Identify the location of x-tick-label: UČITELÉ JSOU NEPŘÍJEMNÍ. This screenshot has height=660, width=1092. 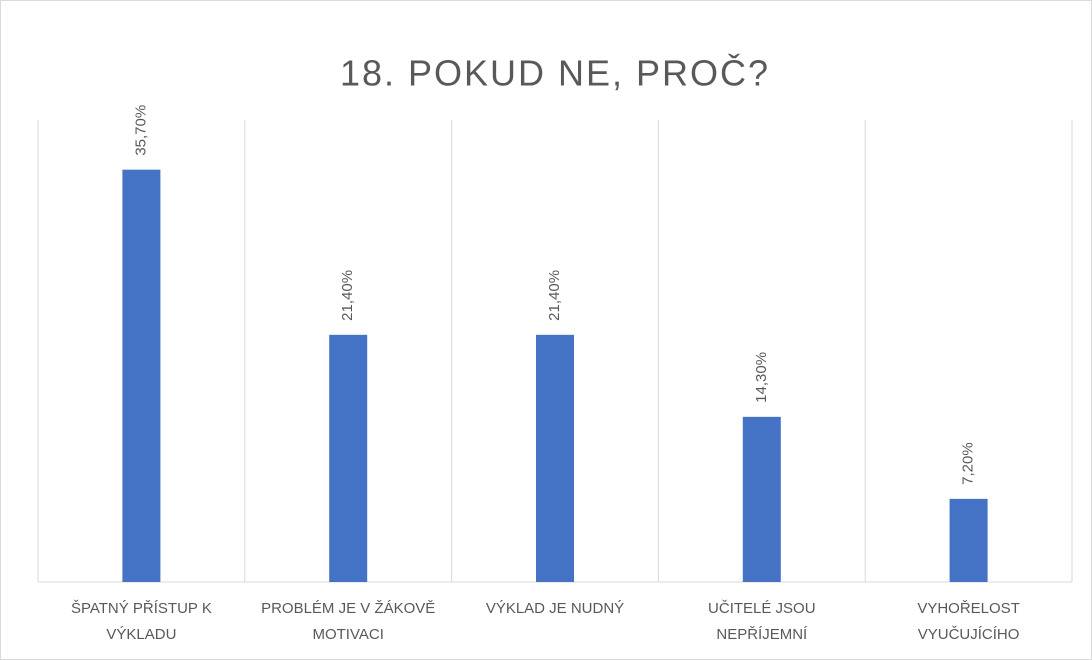
(762, 621).